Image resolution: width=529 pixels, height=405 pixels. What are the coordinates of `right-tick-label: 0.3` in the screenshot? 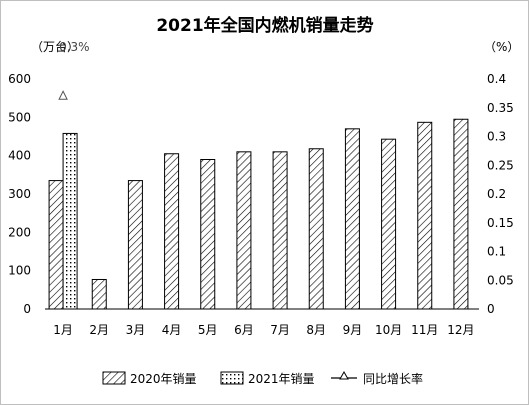 It's located at (496, 137).